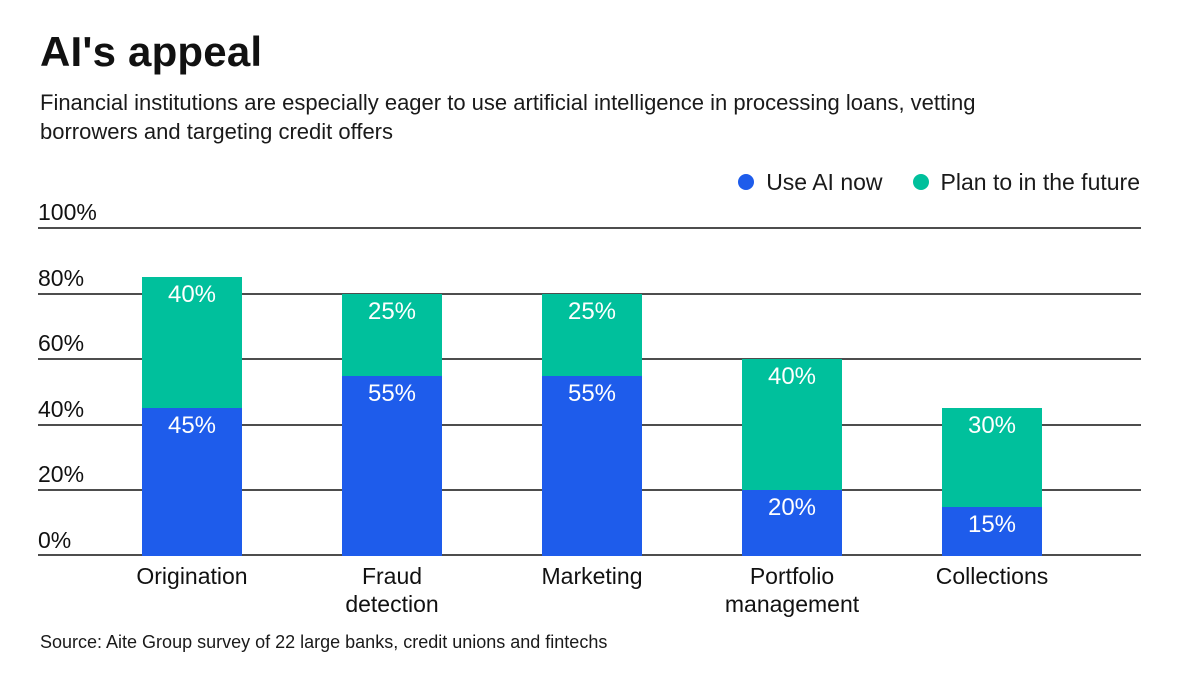 Image resolution: width=1200 pixels, height=675 pixels. What do you see at coordinates (992, 576) in the screenshot?
I see `x-axis-category-label-collections: Collections` at bounding box center [992, 576].